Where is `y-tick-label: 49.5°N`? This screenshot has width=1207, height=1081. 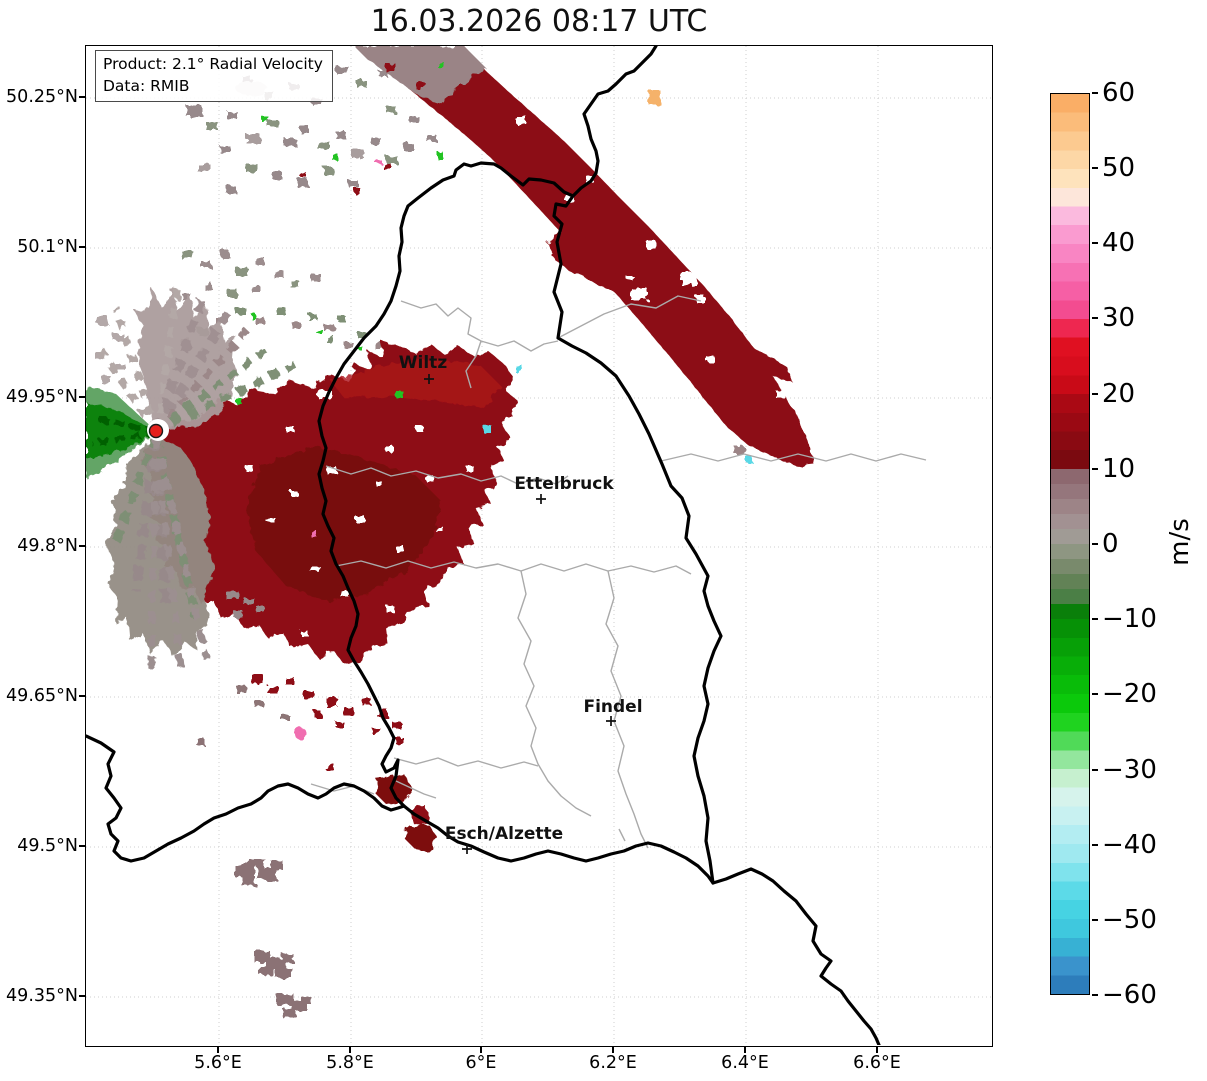 y-tick-label: 49.5°N is located at coordinates (47, 846).